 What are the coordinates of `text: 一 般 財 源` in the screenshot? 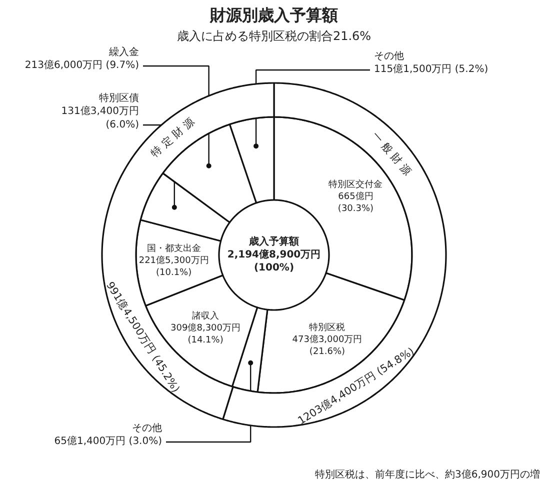 It's located at (391, 154).